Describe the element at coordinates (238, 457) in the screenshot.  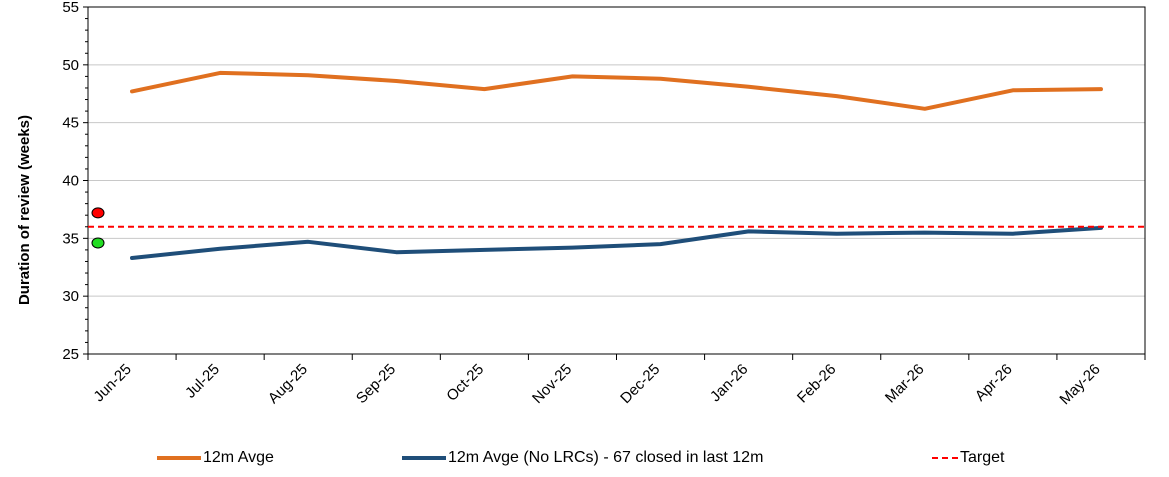
I see `legend-label-12m-avge: 12m Avge` at that location.